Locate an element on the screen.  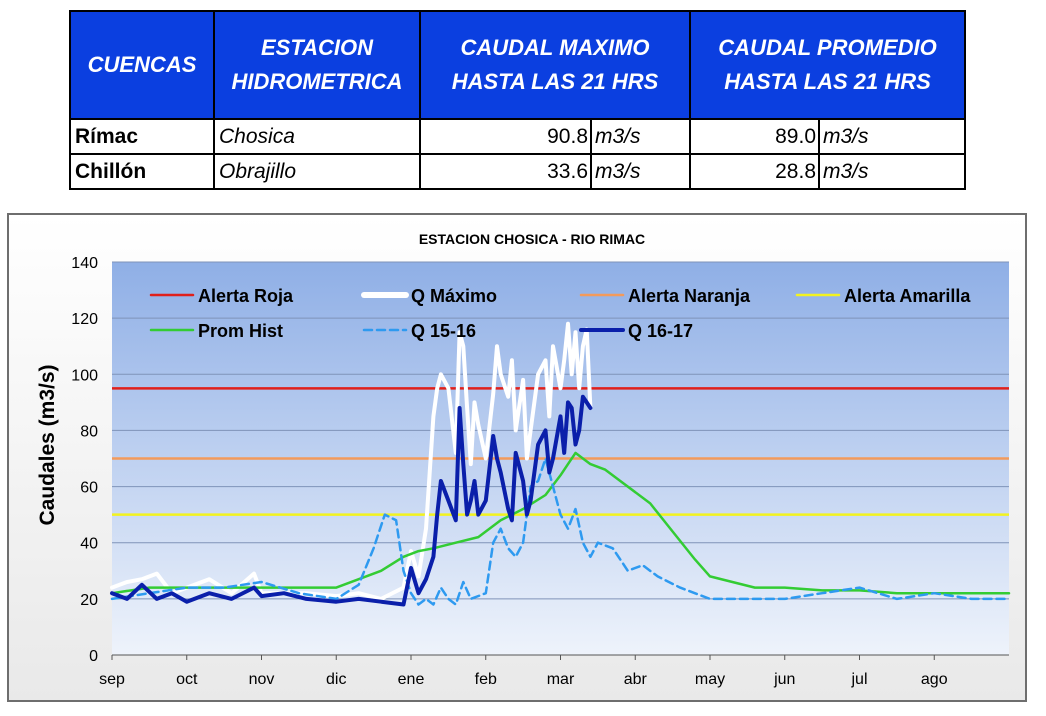
x-tick-label: nov is located at coordinates (262, 679).